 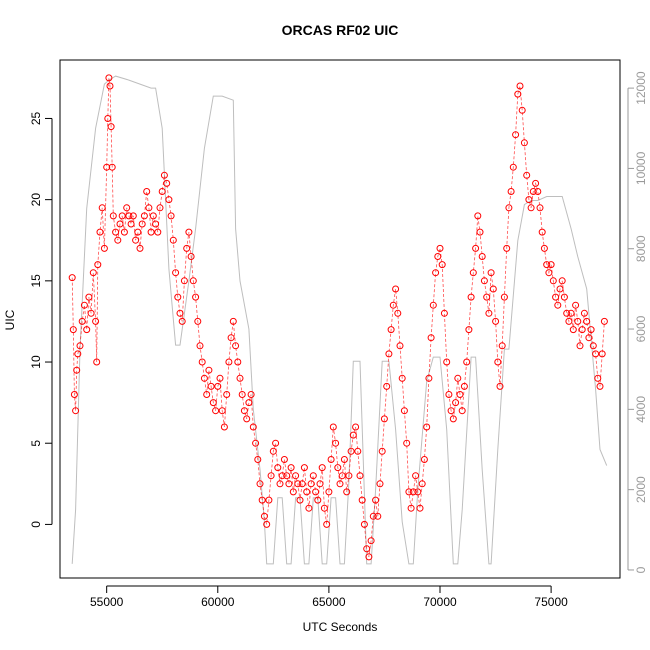 What do you see at coordinates (641, 248) in the screenshot?
I see `y2-tick-label: 8000` at bounding box center [641, 248].